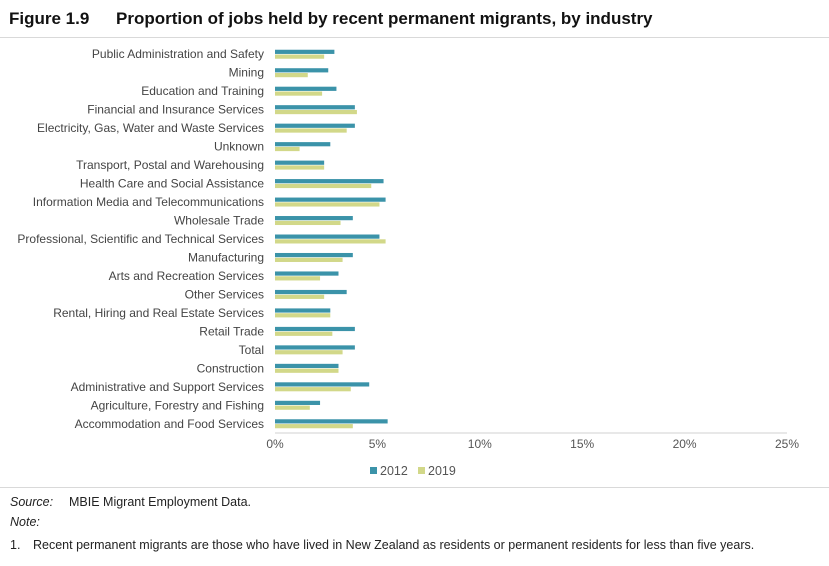 This screenshot has width=829, height=566. What do you see at coordinates (226, 257) in the screenshot?
I see `category-label: Manufacturing` at bounding box center [226, 257].